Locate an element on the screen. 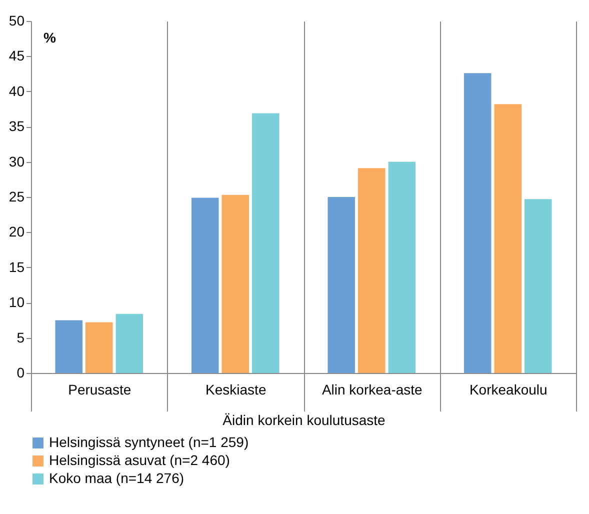  y-tick-label: 20 is located at coordinates (16, 232).